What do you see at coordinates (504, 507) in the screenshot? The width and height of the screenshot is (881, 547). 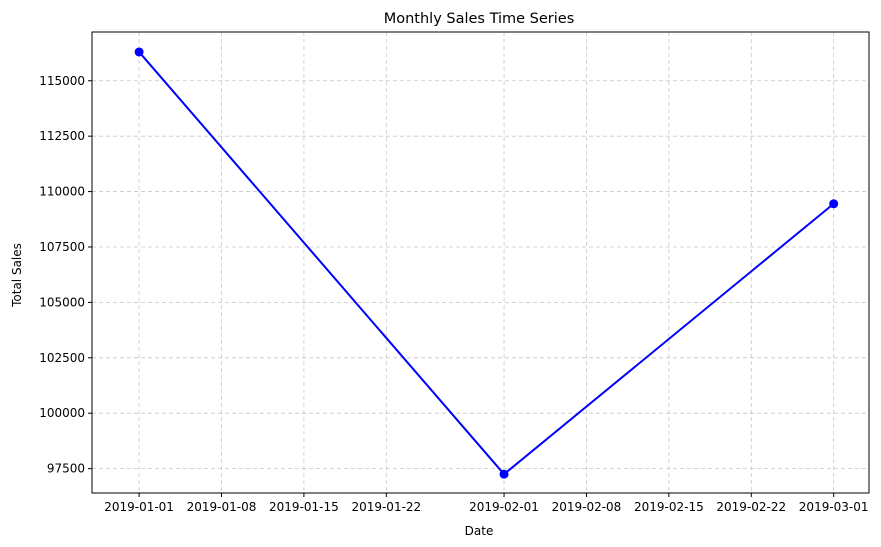 I see `x-tick-label: 2019-02-01` at bounding box center [504, 507].